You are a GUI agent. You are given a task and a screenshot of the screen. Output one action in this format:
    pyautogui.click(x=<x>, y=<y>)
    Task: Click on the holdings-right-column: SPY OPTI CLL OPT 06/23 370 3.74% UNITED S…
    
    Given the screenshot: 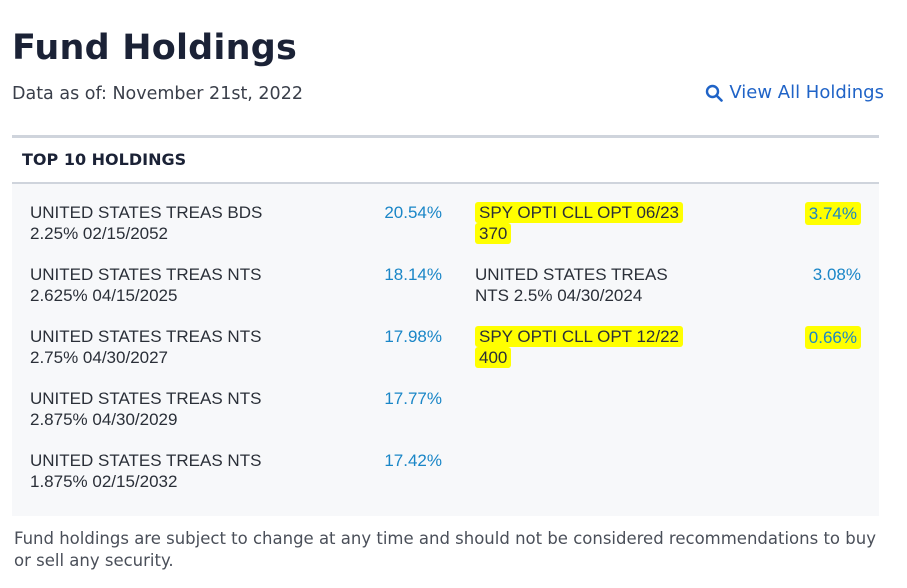 What is the action you would take?
    pyautogui.click(x=668, y=295)
    